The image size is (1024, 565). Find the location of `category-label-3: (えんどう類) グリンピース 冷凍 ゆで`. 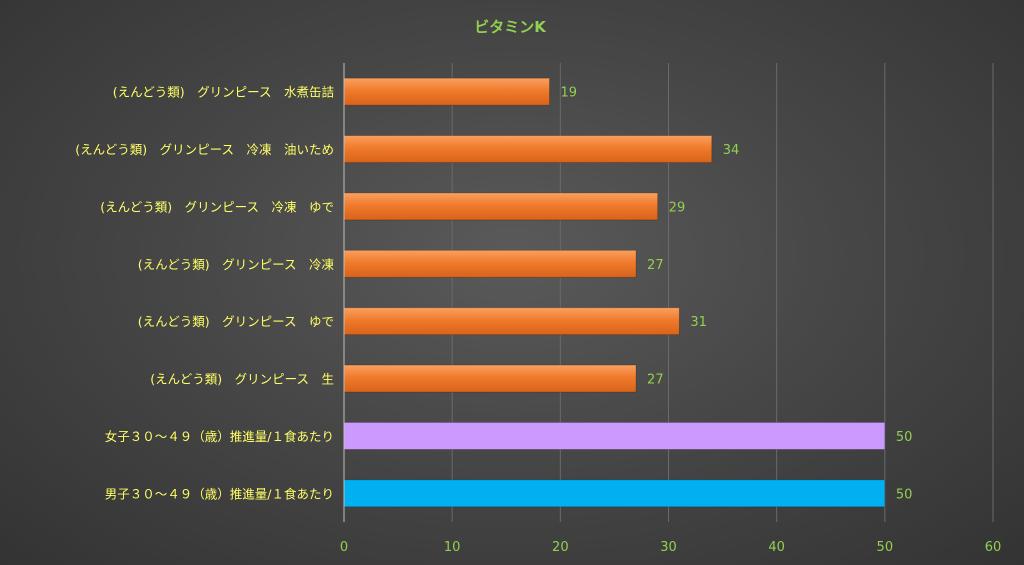

category-label-3: (えんどう類) グリンピース 冷凍 ゆで is located at coordinates (217, 206).